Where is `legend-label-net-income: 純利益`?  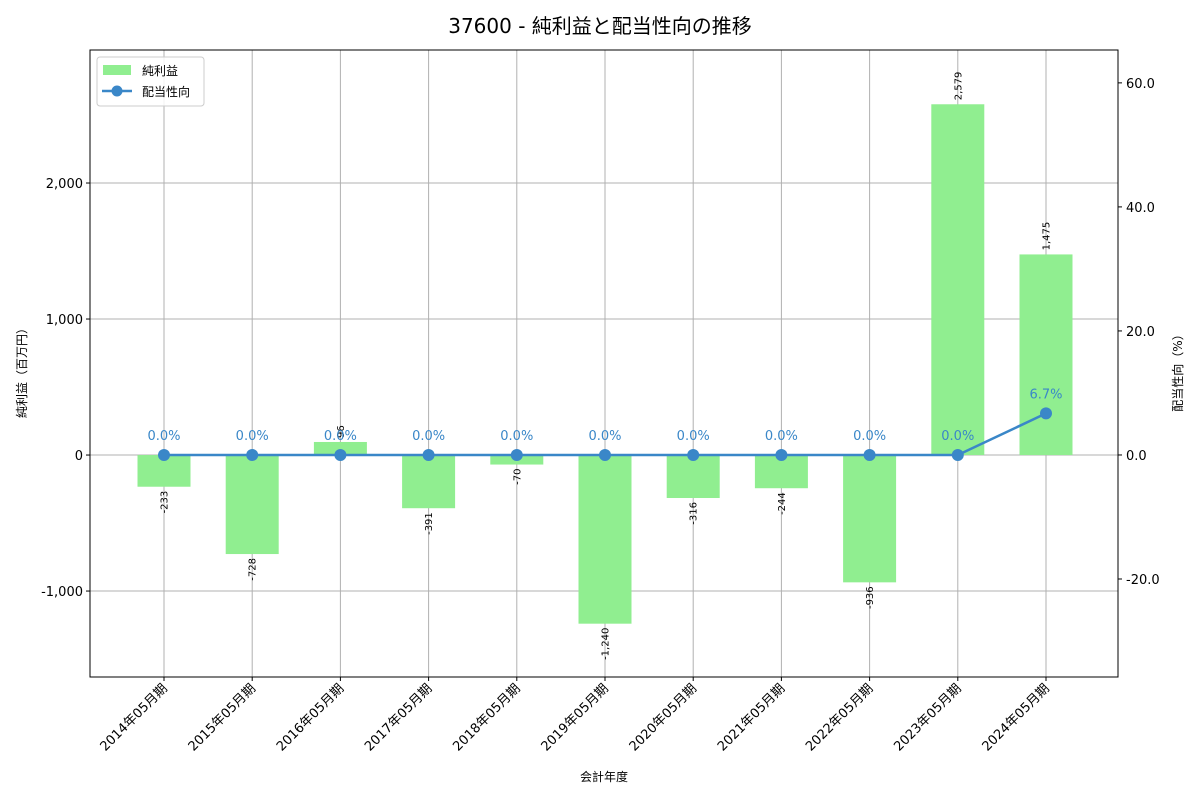
legend-label-net-income: 純利益 is located at coordinates (160, 71).